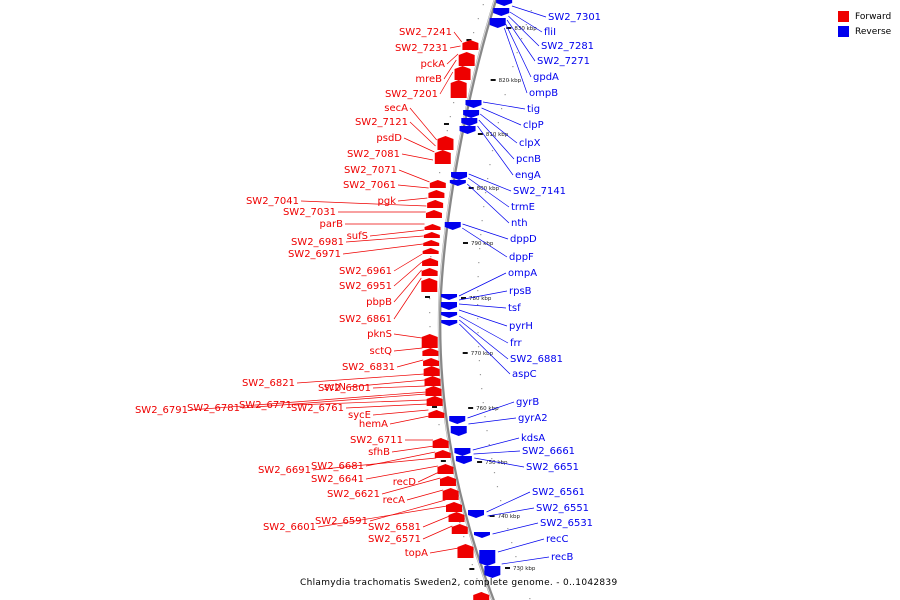 Image resolution: width=900 pixels, height=600 pixels. I want to click on tick-label: 730 kbp, so click(524, 569).